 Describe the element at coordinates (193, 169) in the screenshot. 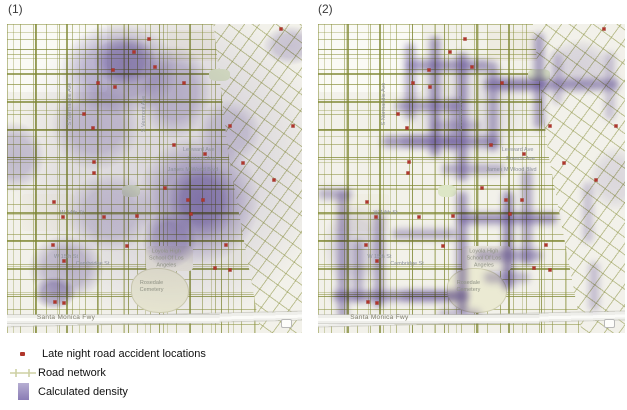

I see `street-label: James M Wood Blvd` at that location.